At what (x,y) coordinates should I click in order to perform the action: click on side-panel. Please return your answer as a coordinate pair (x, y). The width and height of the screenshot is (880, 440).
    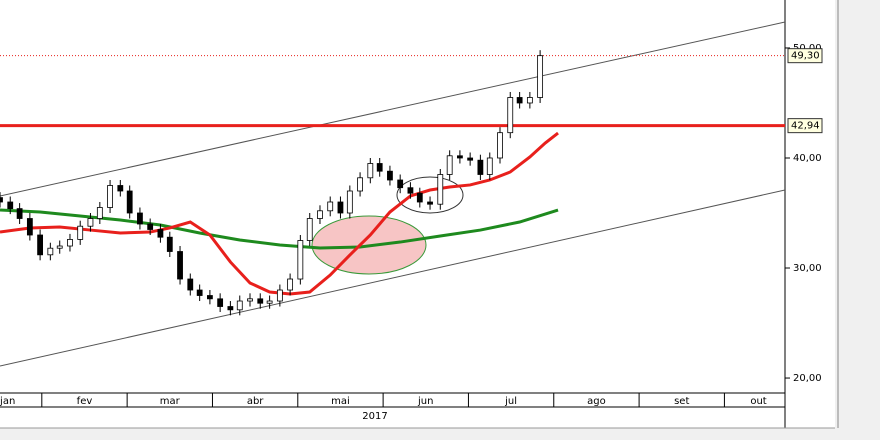
    Looking at the image, I should click on (857, 218).